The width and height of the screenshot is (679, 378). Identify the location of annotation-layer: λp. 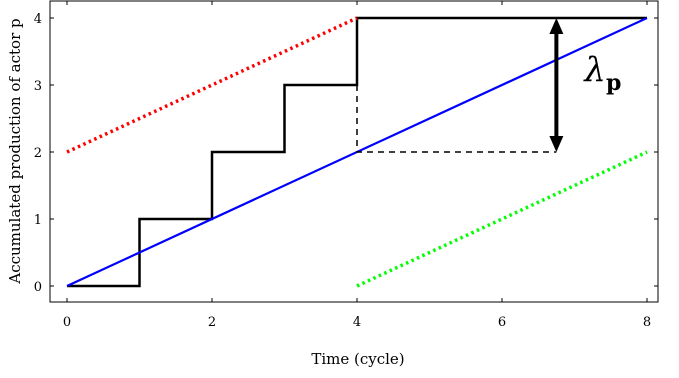
(585, 85).